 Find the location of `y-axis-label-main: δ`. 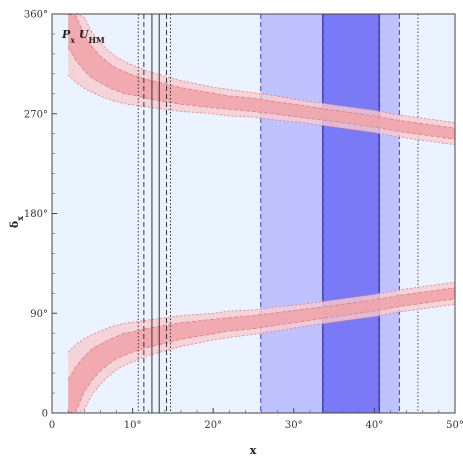

y-axis-label-main: δ is located at coordinates (14, 224).